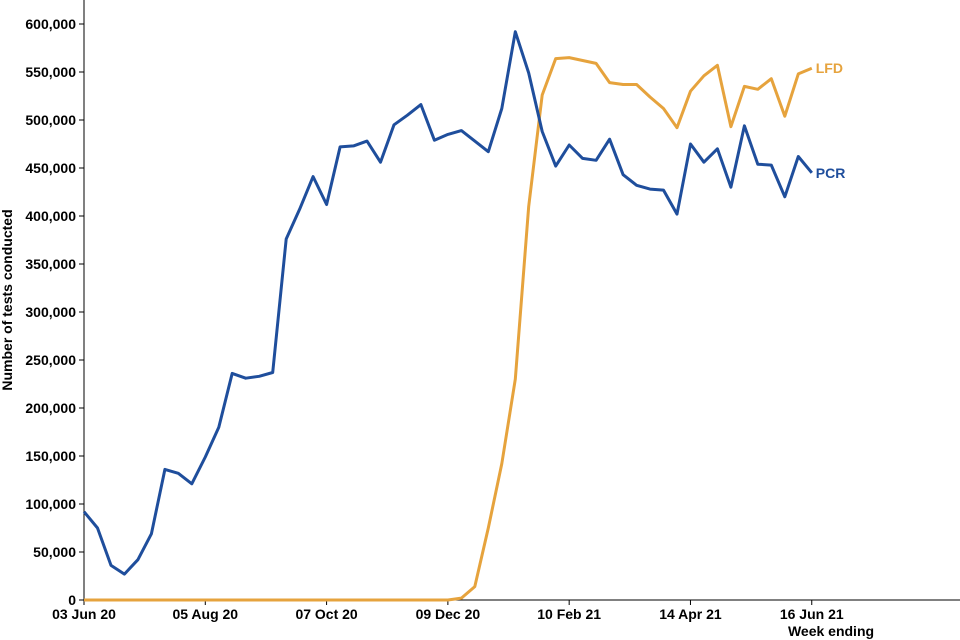 The image size is (960, 640). What do you see at coordinates (50, 216) in the screenshot?
I see `y-tick-label: 400,000` at bounding box center [50, 216].